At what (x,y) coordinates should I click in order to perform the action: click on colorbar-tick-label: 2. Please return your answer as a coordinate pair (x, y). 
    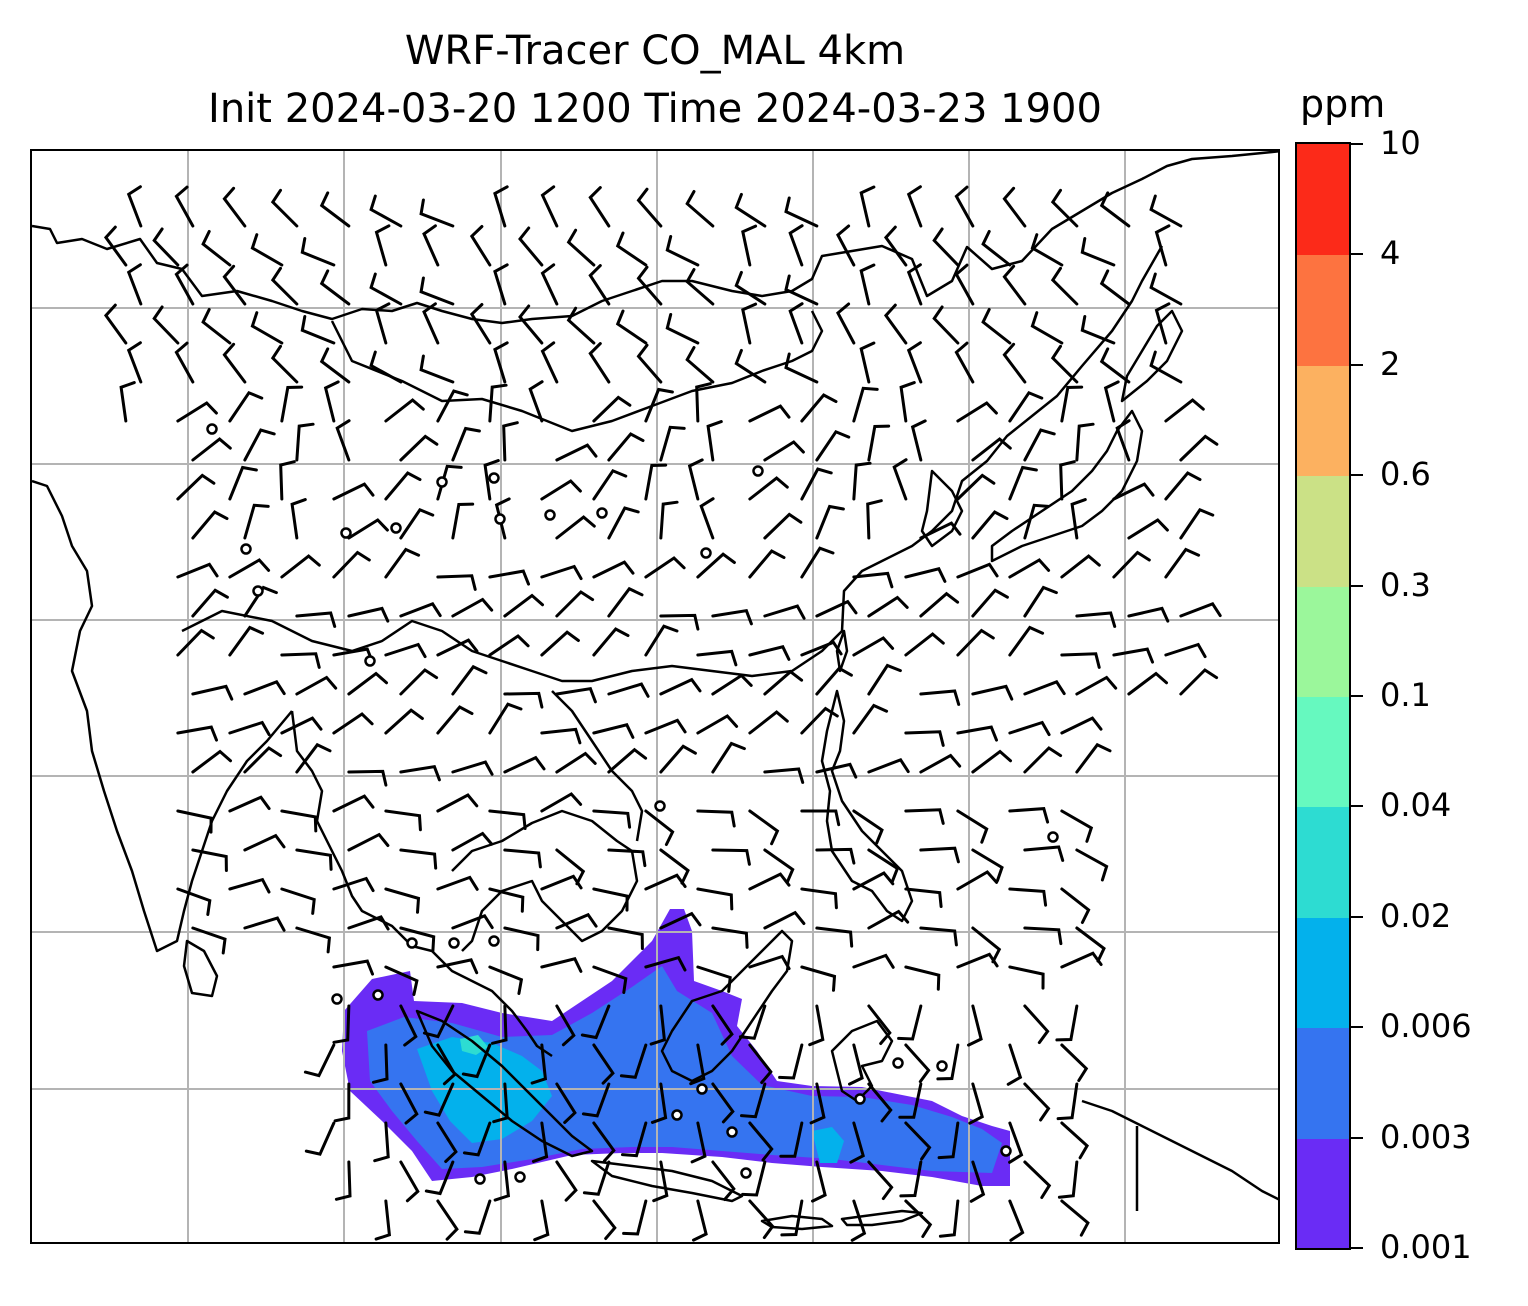
    Looking at the image, I should click on (1390, 363).